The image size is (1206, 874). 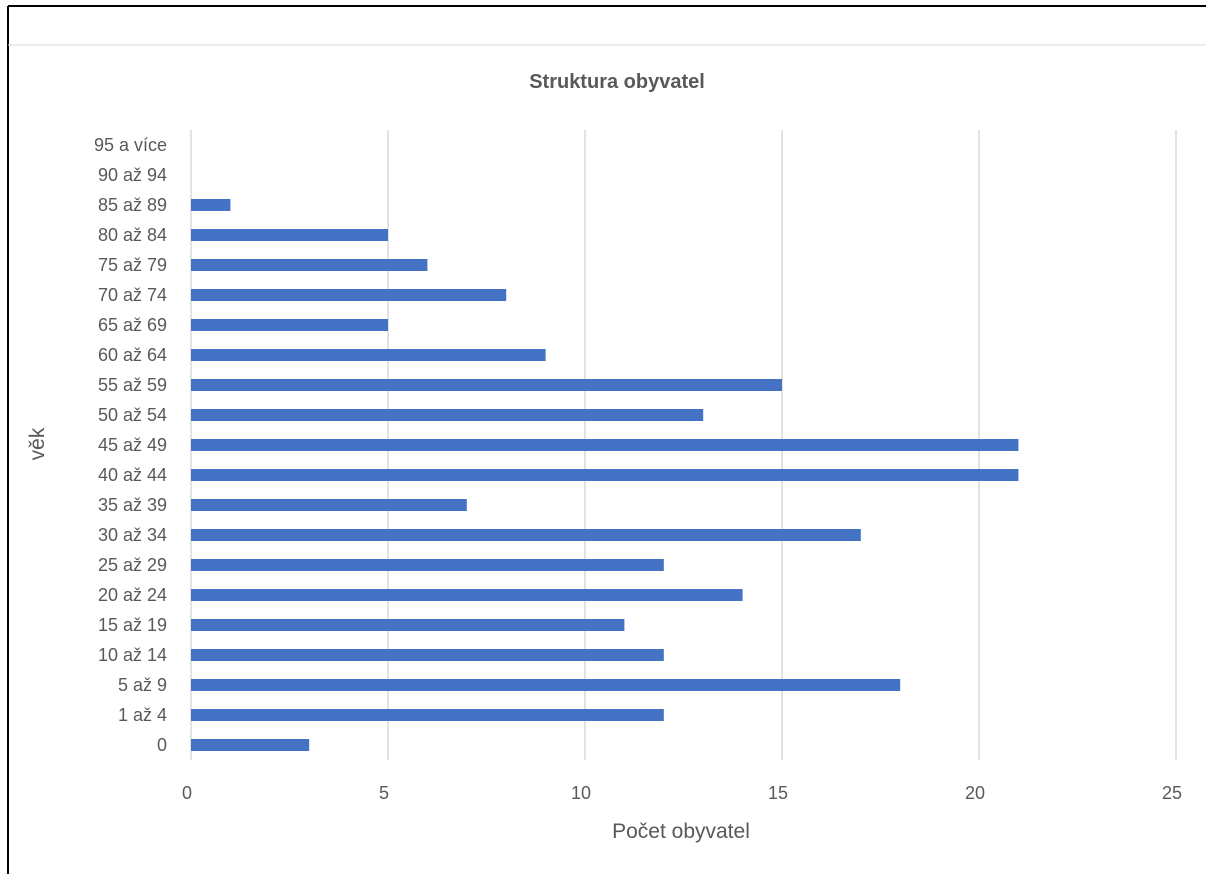 I want to click on y-tick-label: 80 až 84, so click(x=132, y=235).